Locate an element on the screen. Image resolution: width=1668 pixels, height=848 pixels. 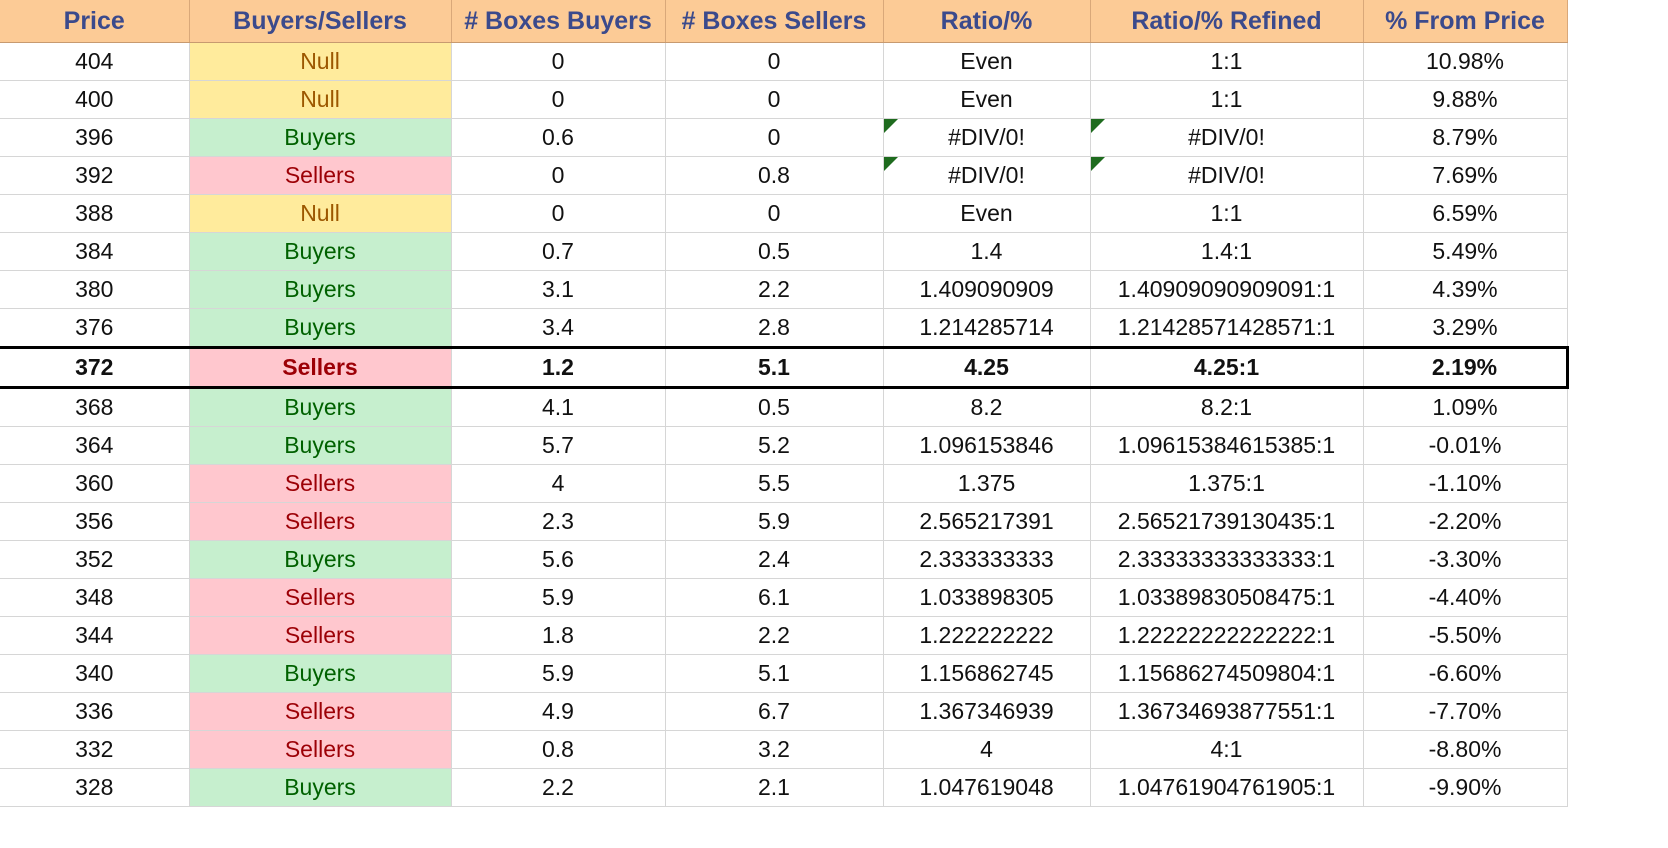
price-cell: 328 is located at coordinates (95, 787).